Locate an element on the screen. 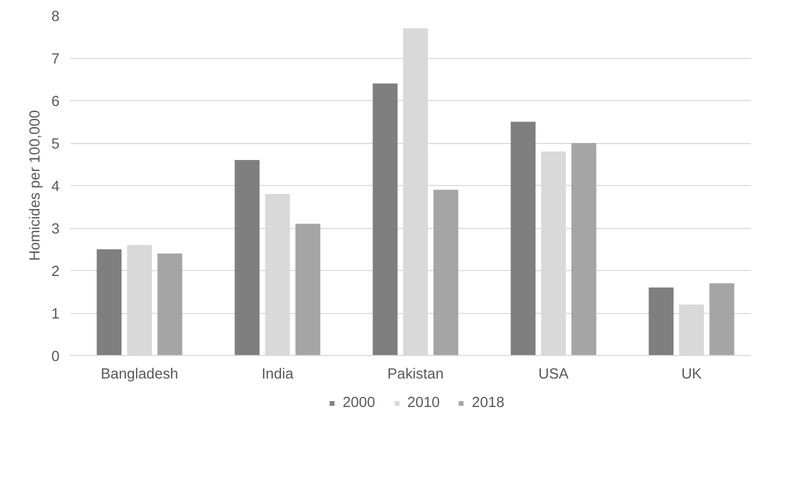 This screenshot has width=805, height=504. x-tick-label: UK is located at coordinates (691, 374).